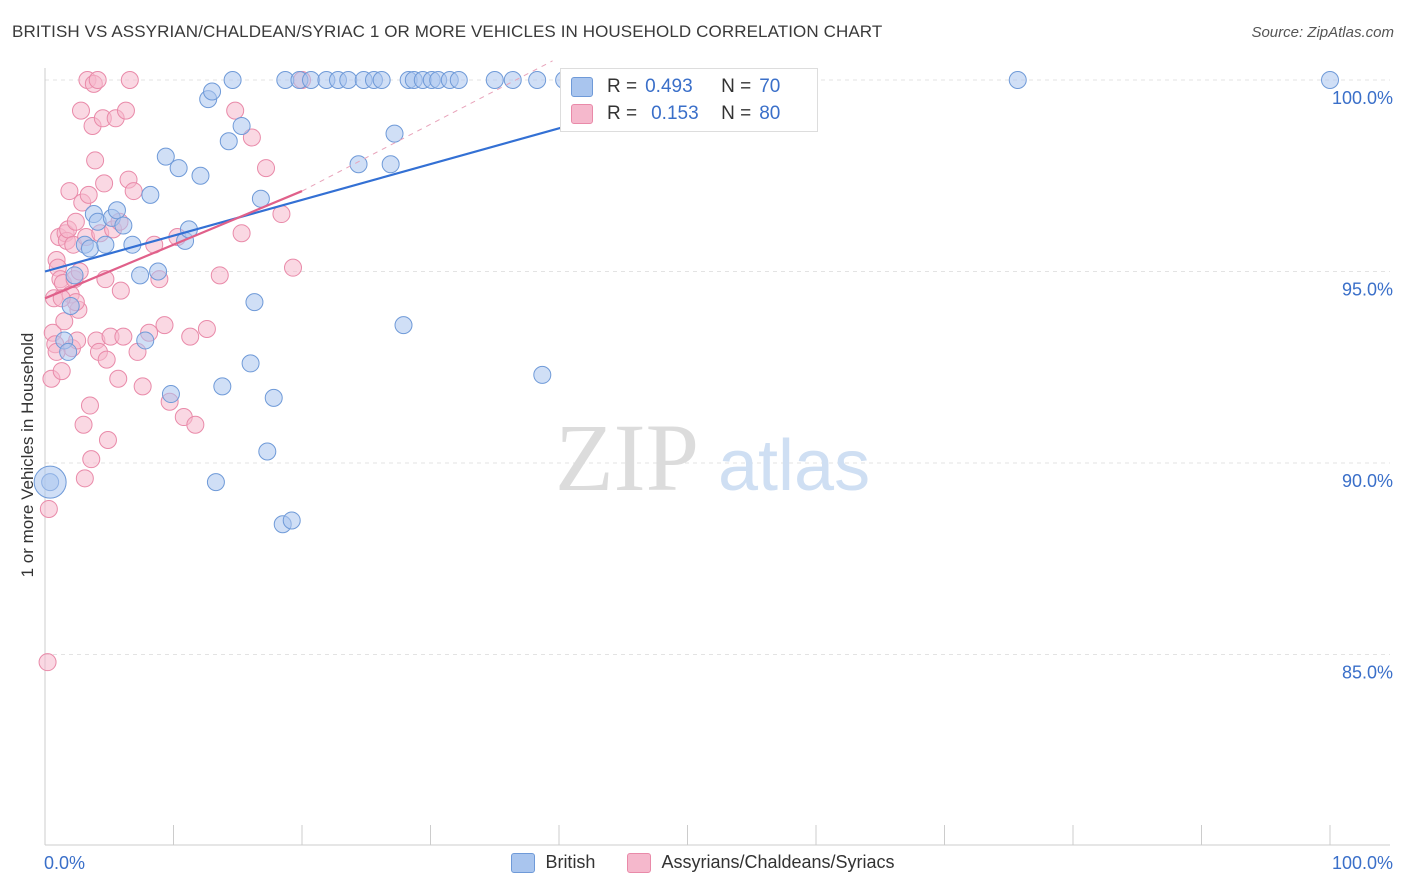 The image size is (1406, 892). What do you see at coordinates (582, 87) in the screenshot?
I see `british-swatch` at bounding box center [582, 87].